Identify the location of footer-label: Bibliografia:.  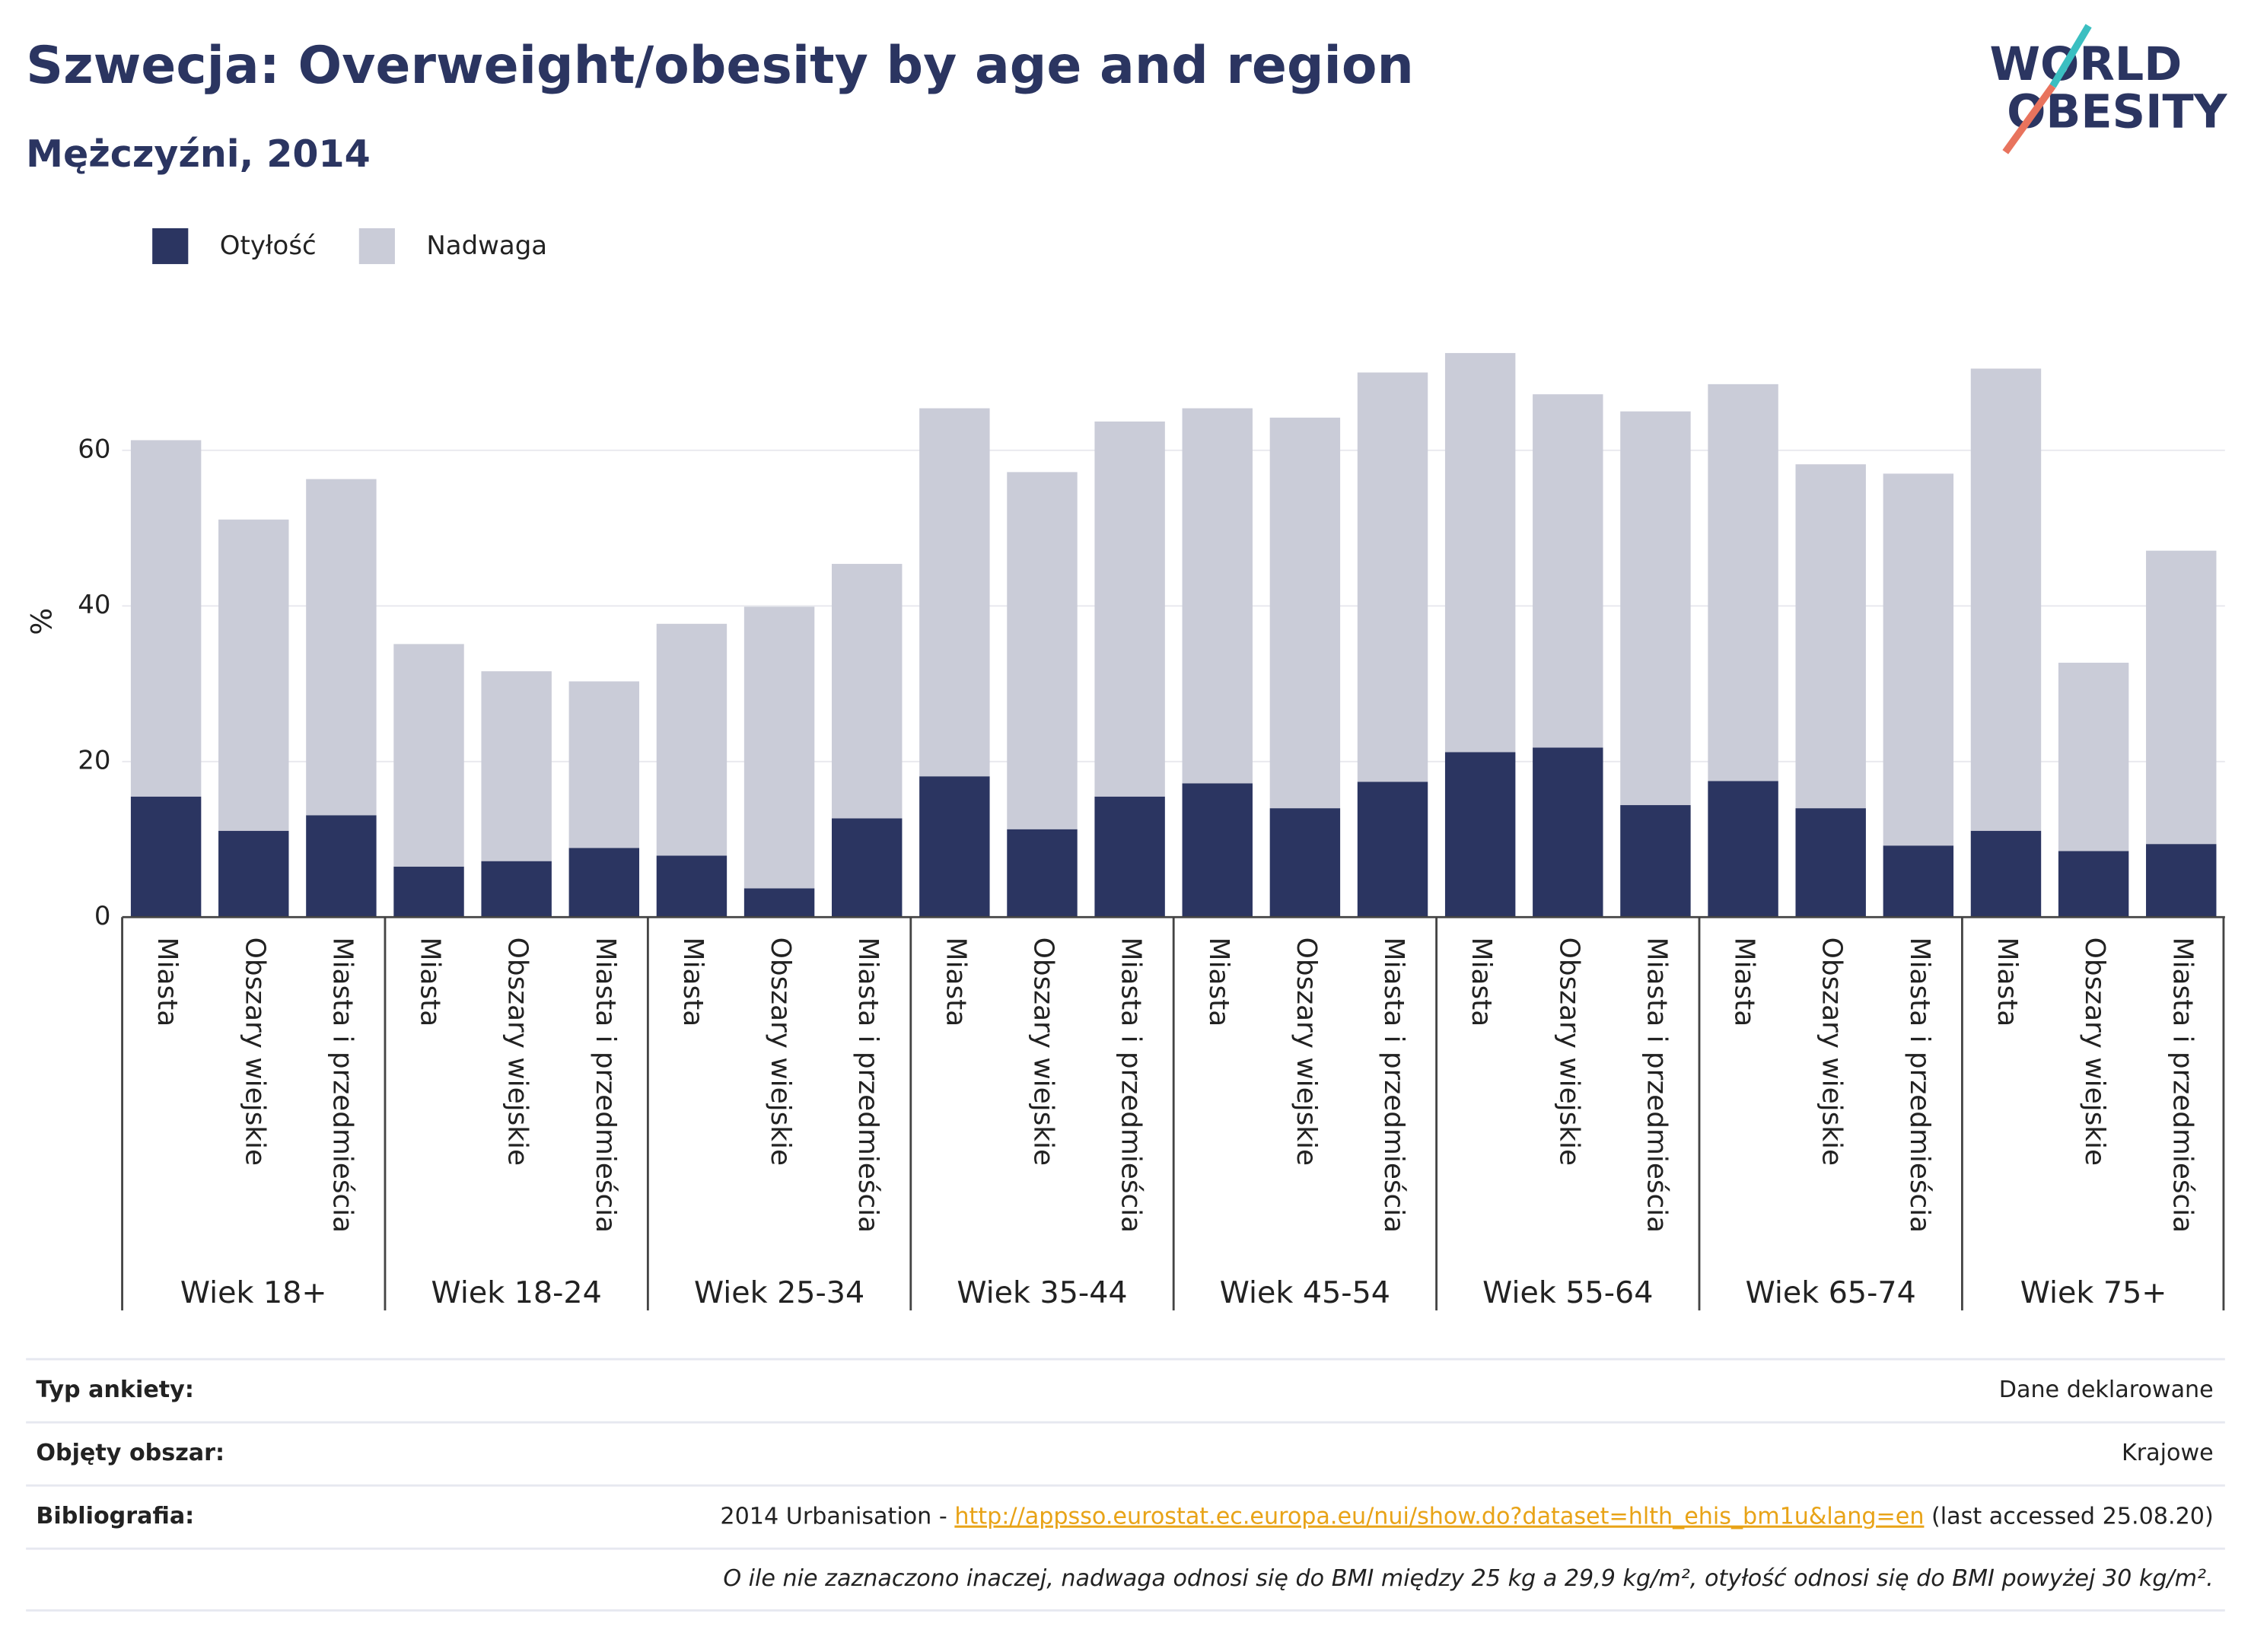
(115, 1516).